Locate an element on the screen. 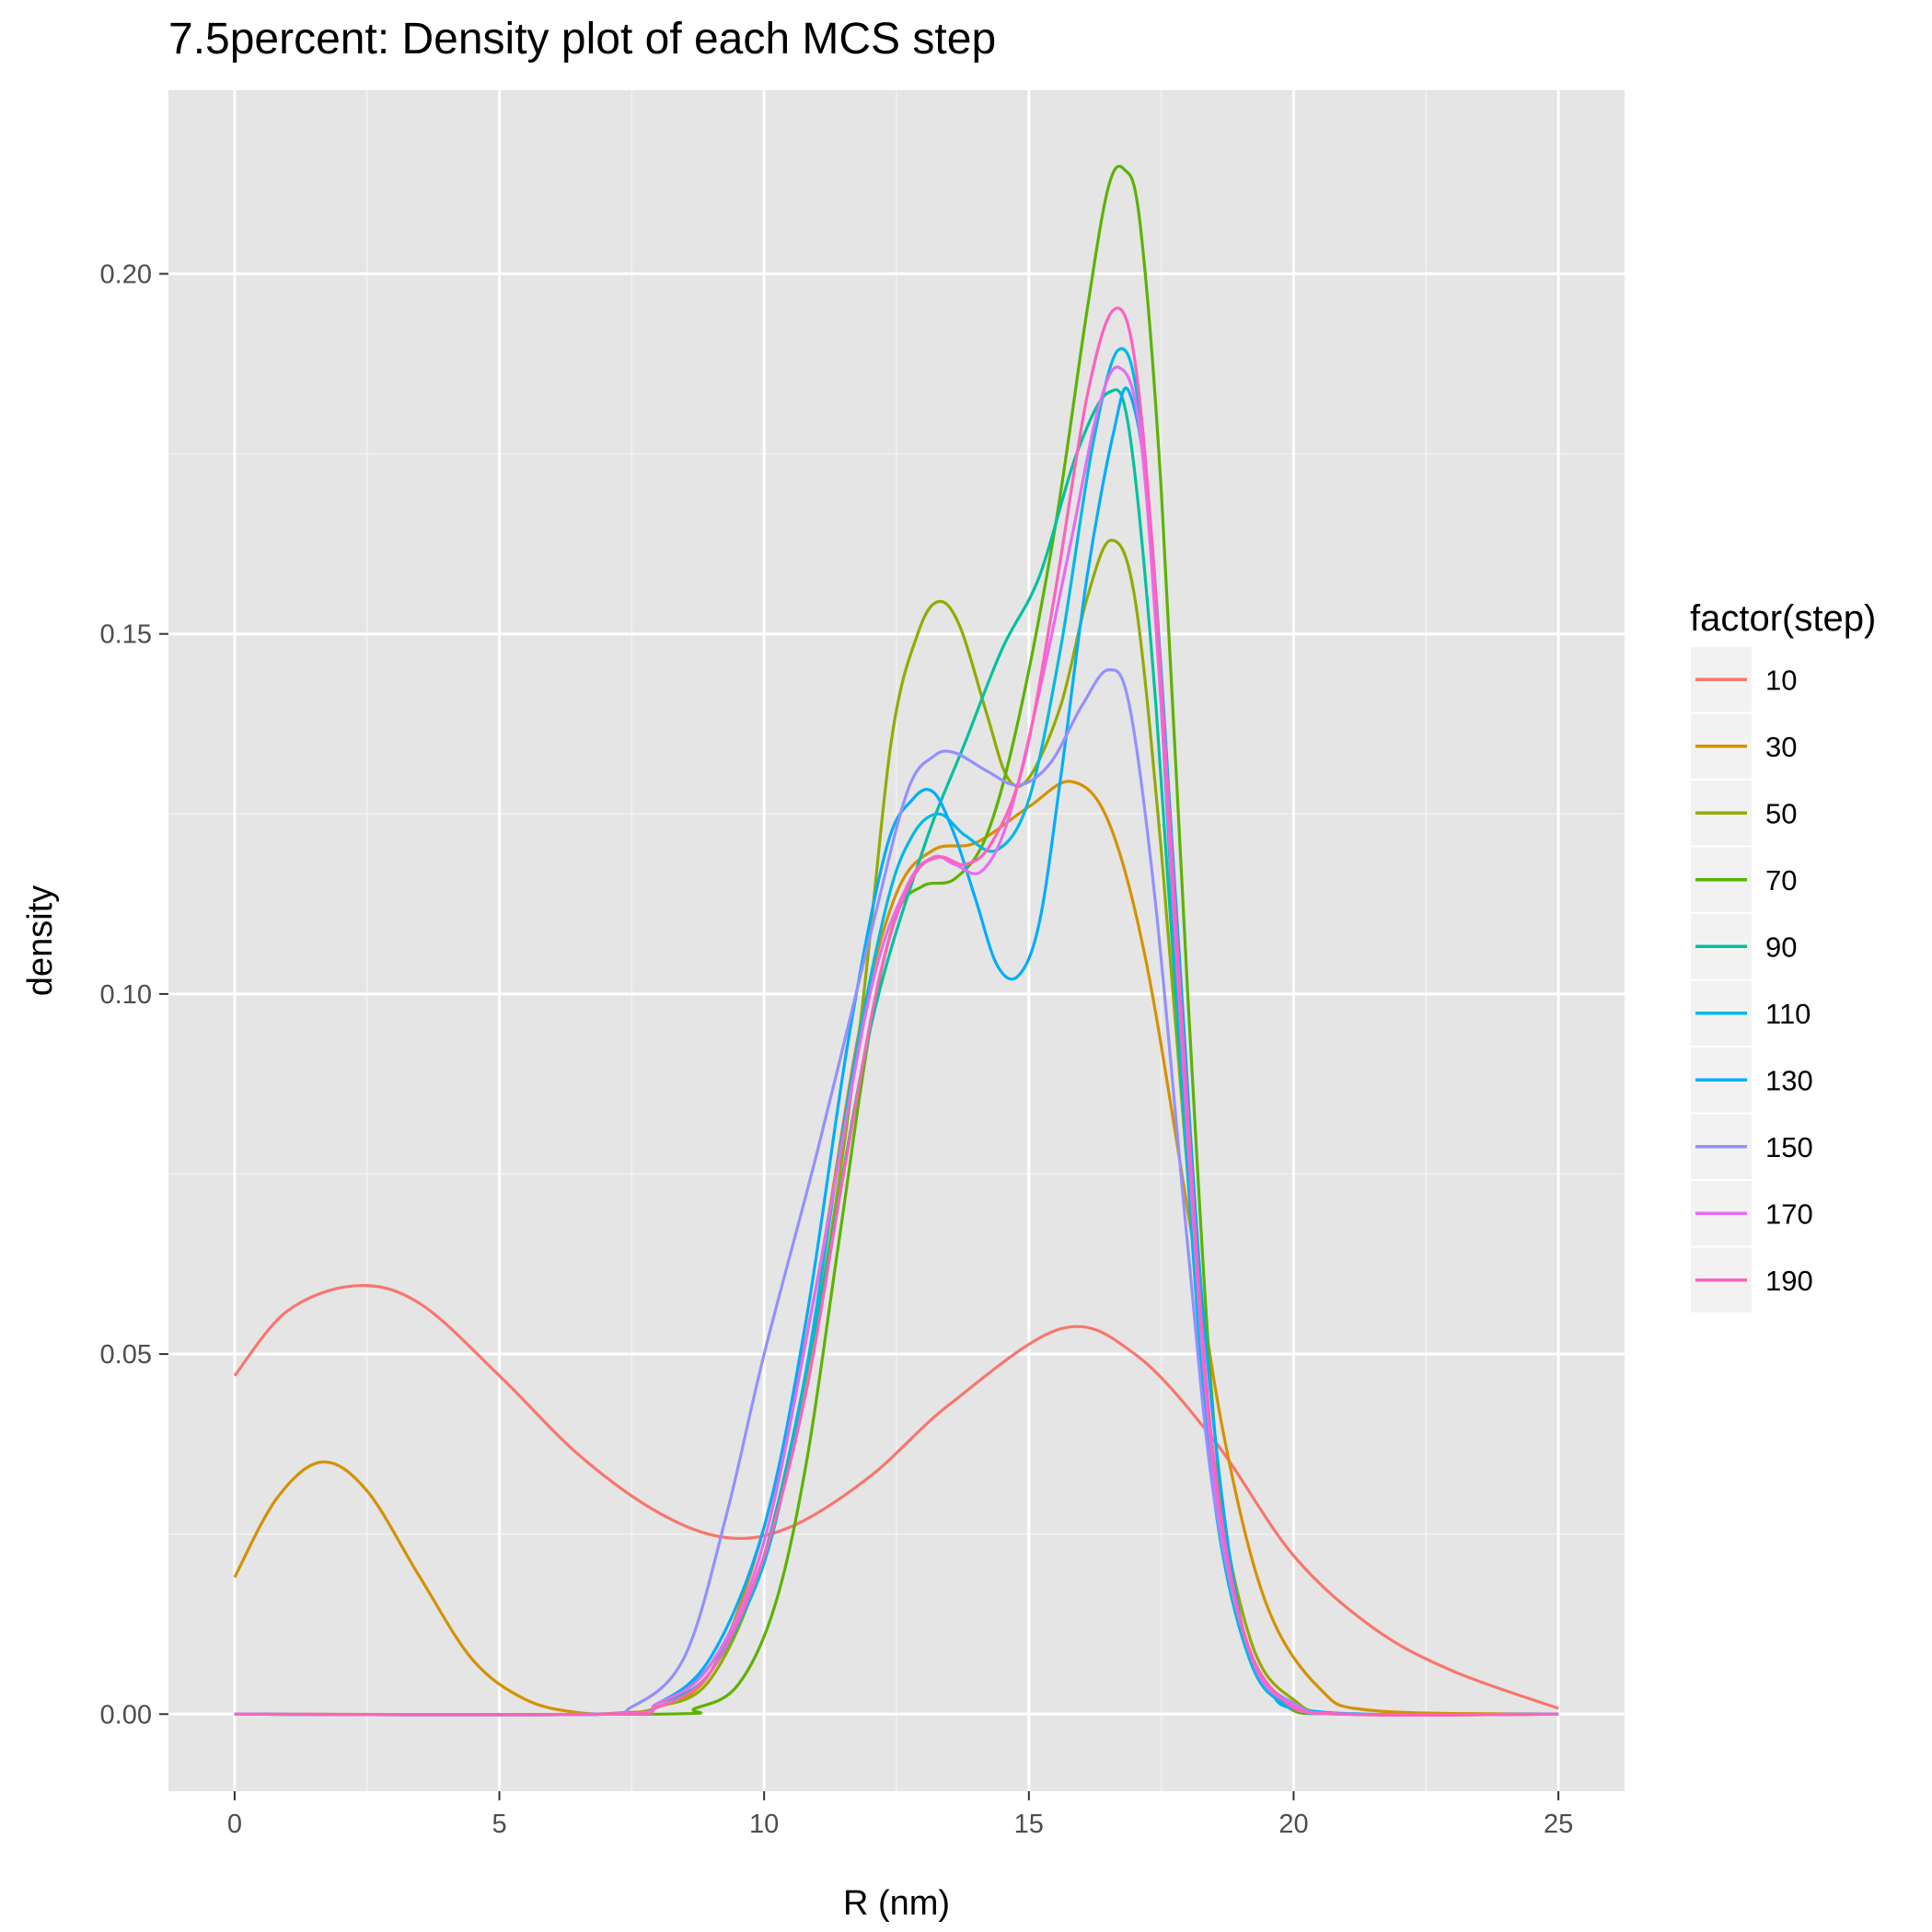 The width and height of the screenshot is (1932, 1932). legend-label: 190 is located at coordinates (1789, 1281).